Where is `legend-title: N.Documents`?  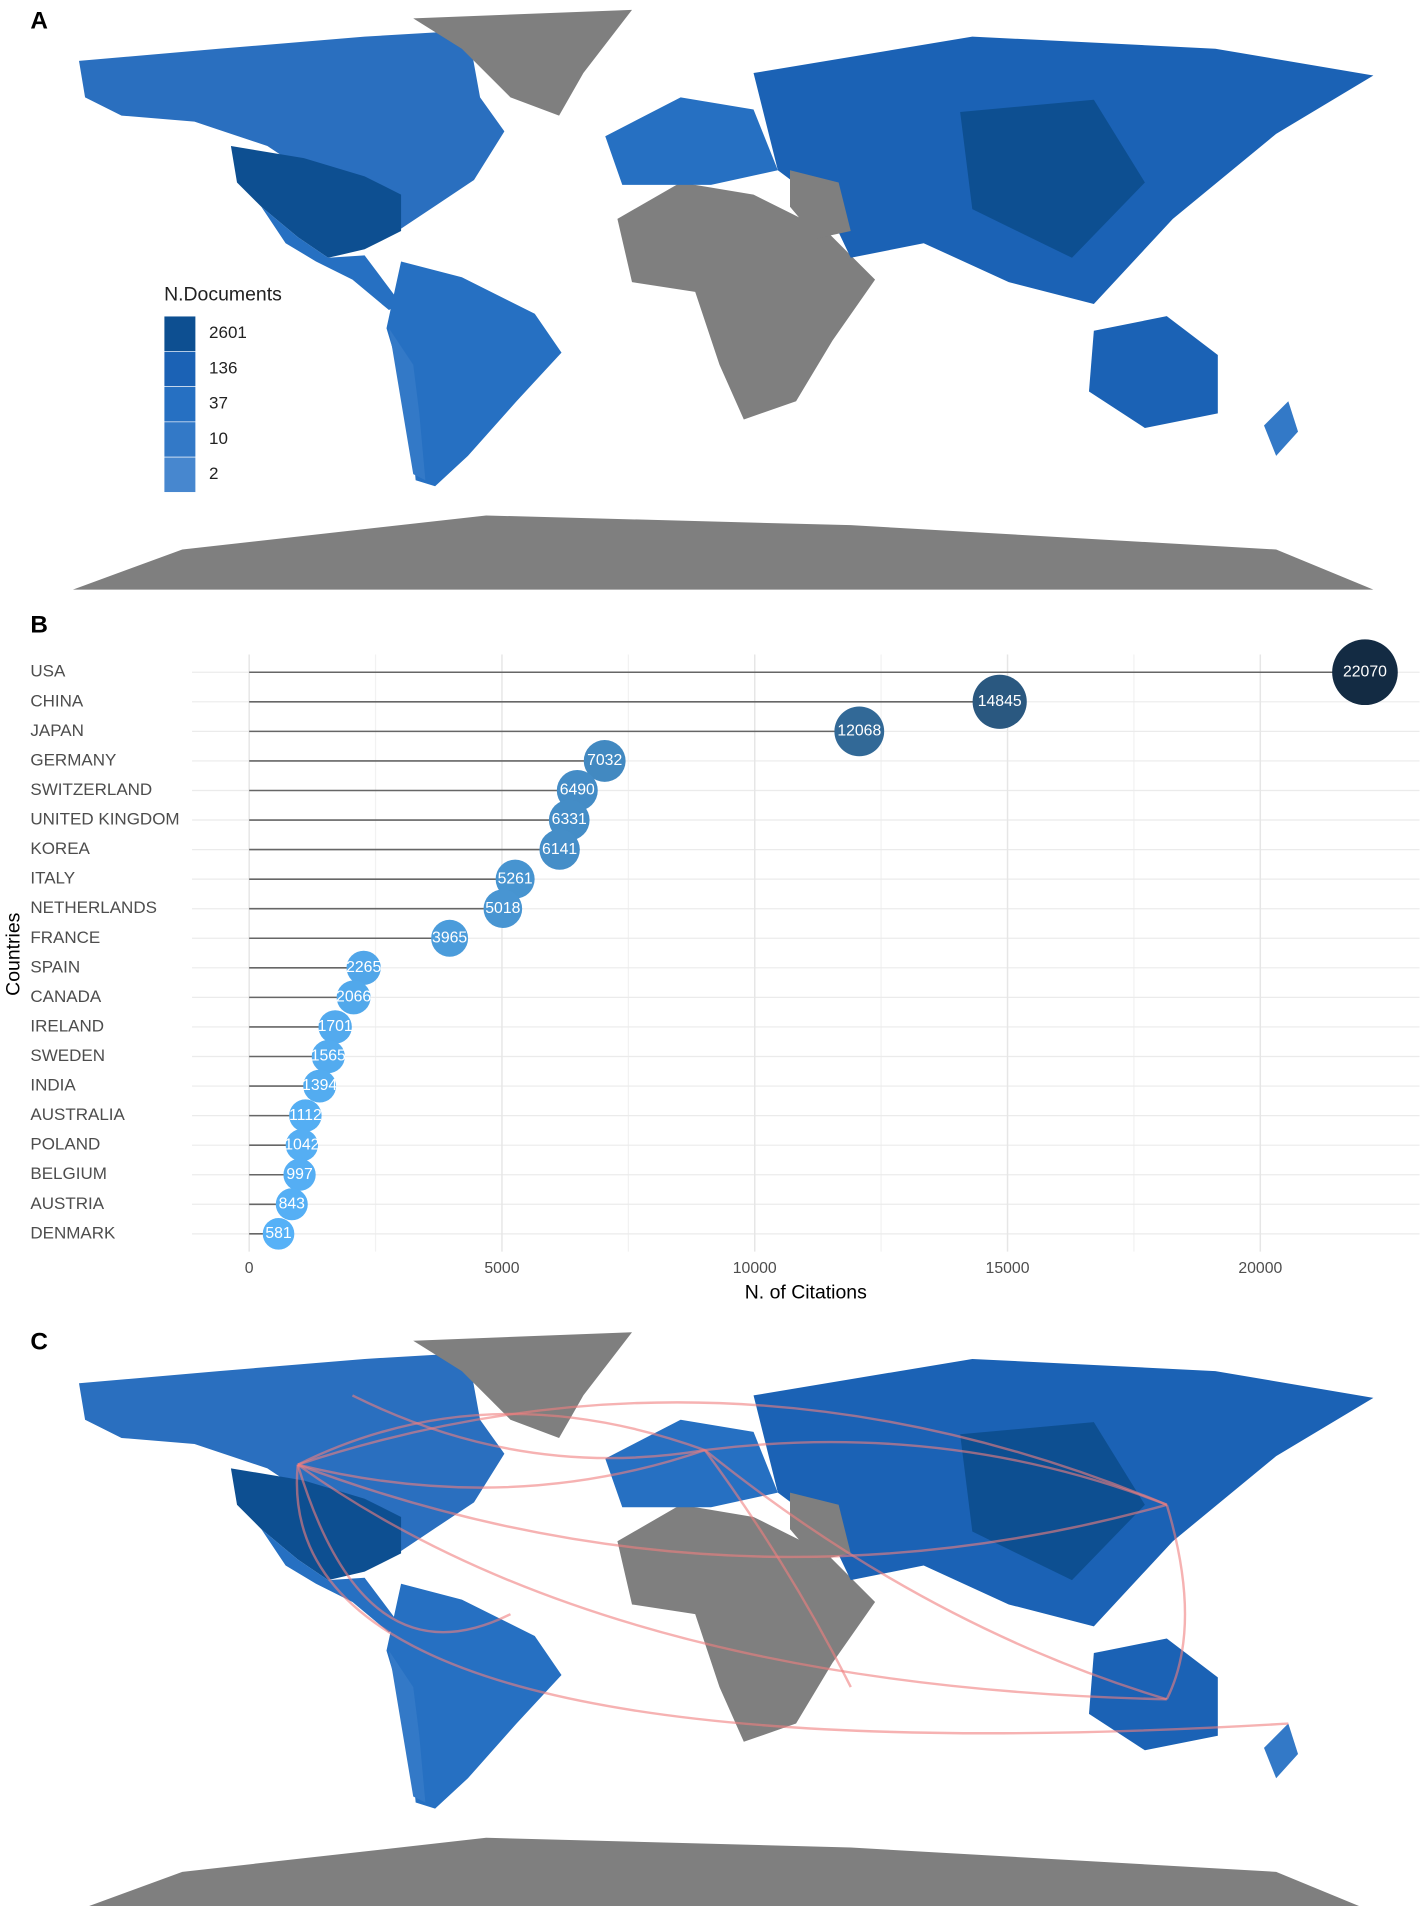
legend-title: N.Documents is located at coordinates (223, 295).